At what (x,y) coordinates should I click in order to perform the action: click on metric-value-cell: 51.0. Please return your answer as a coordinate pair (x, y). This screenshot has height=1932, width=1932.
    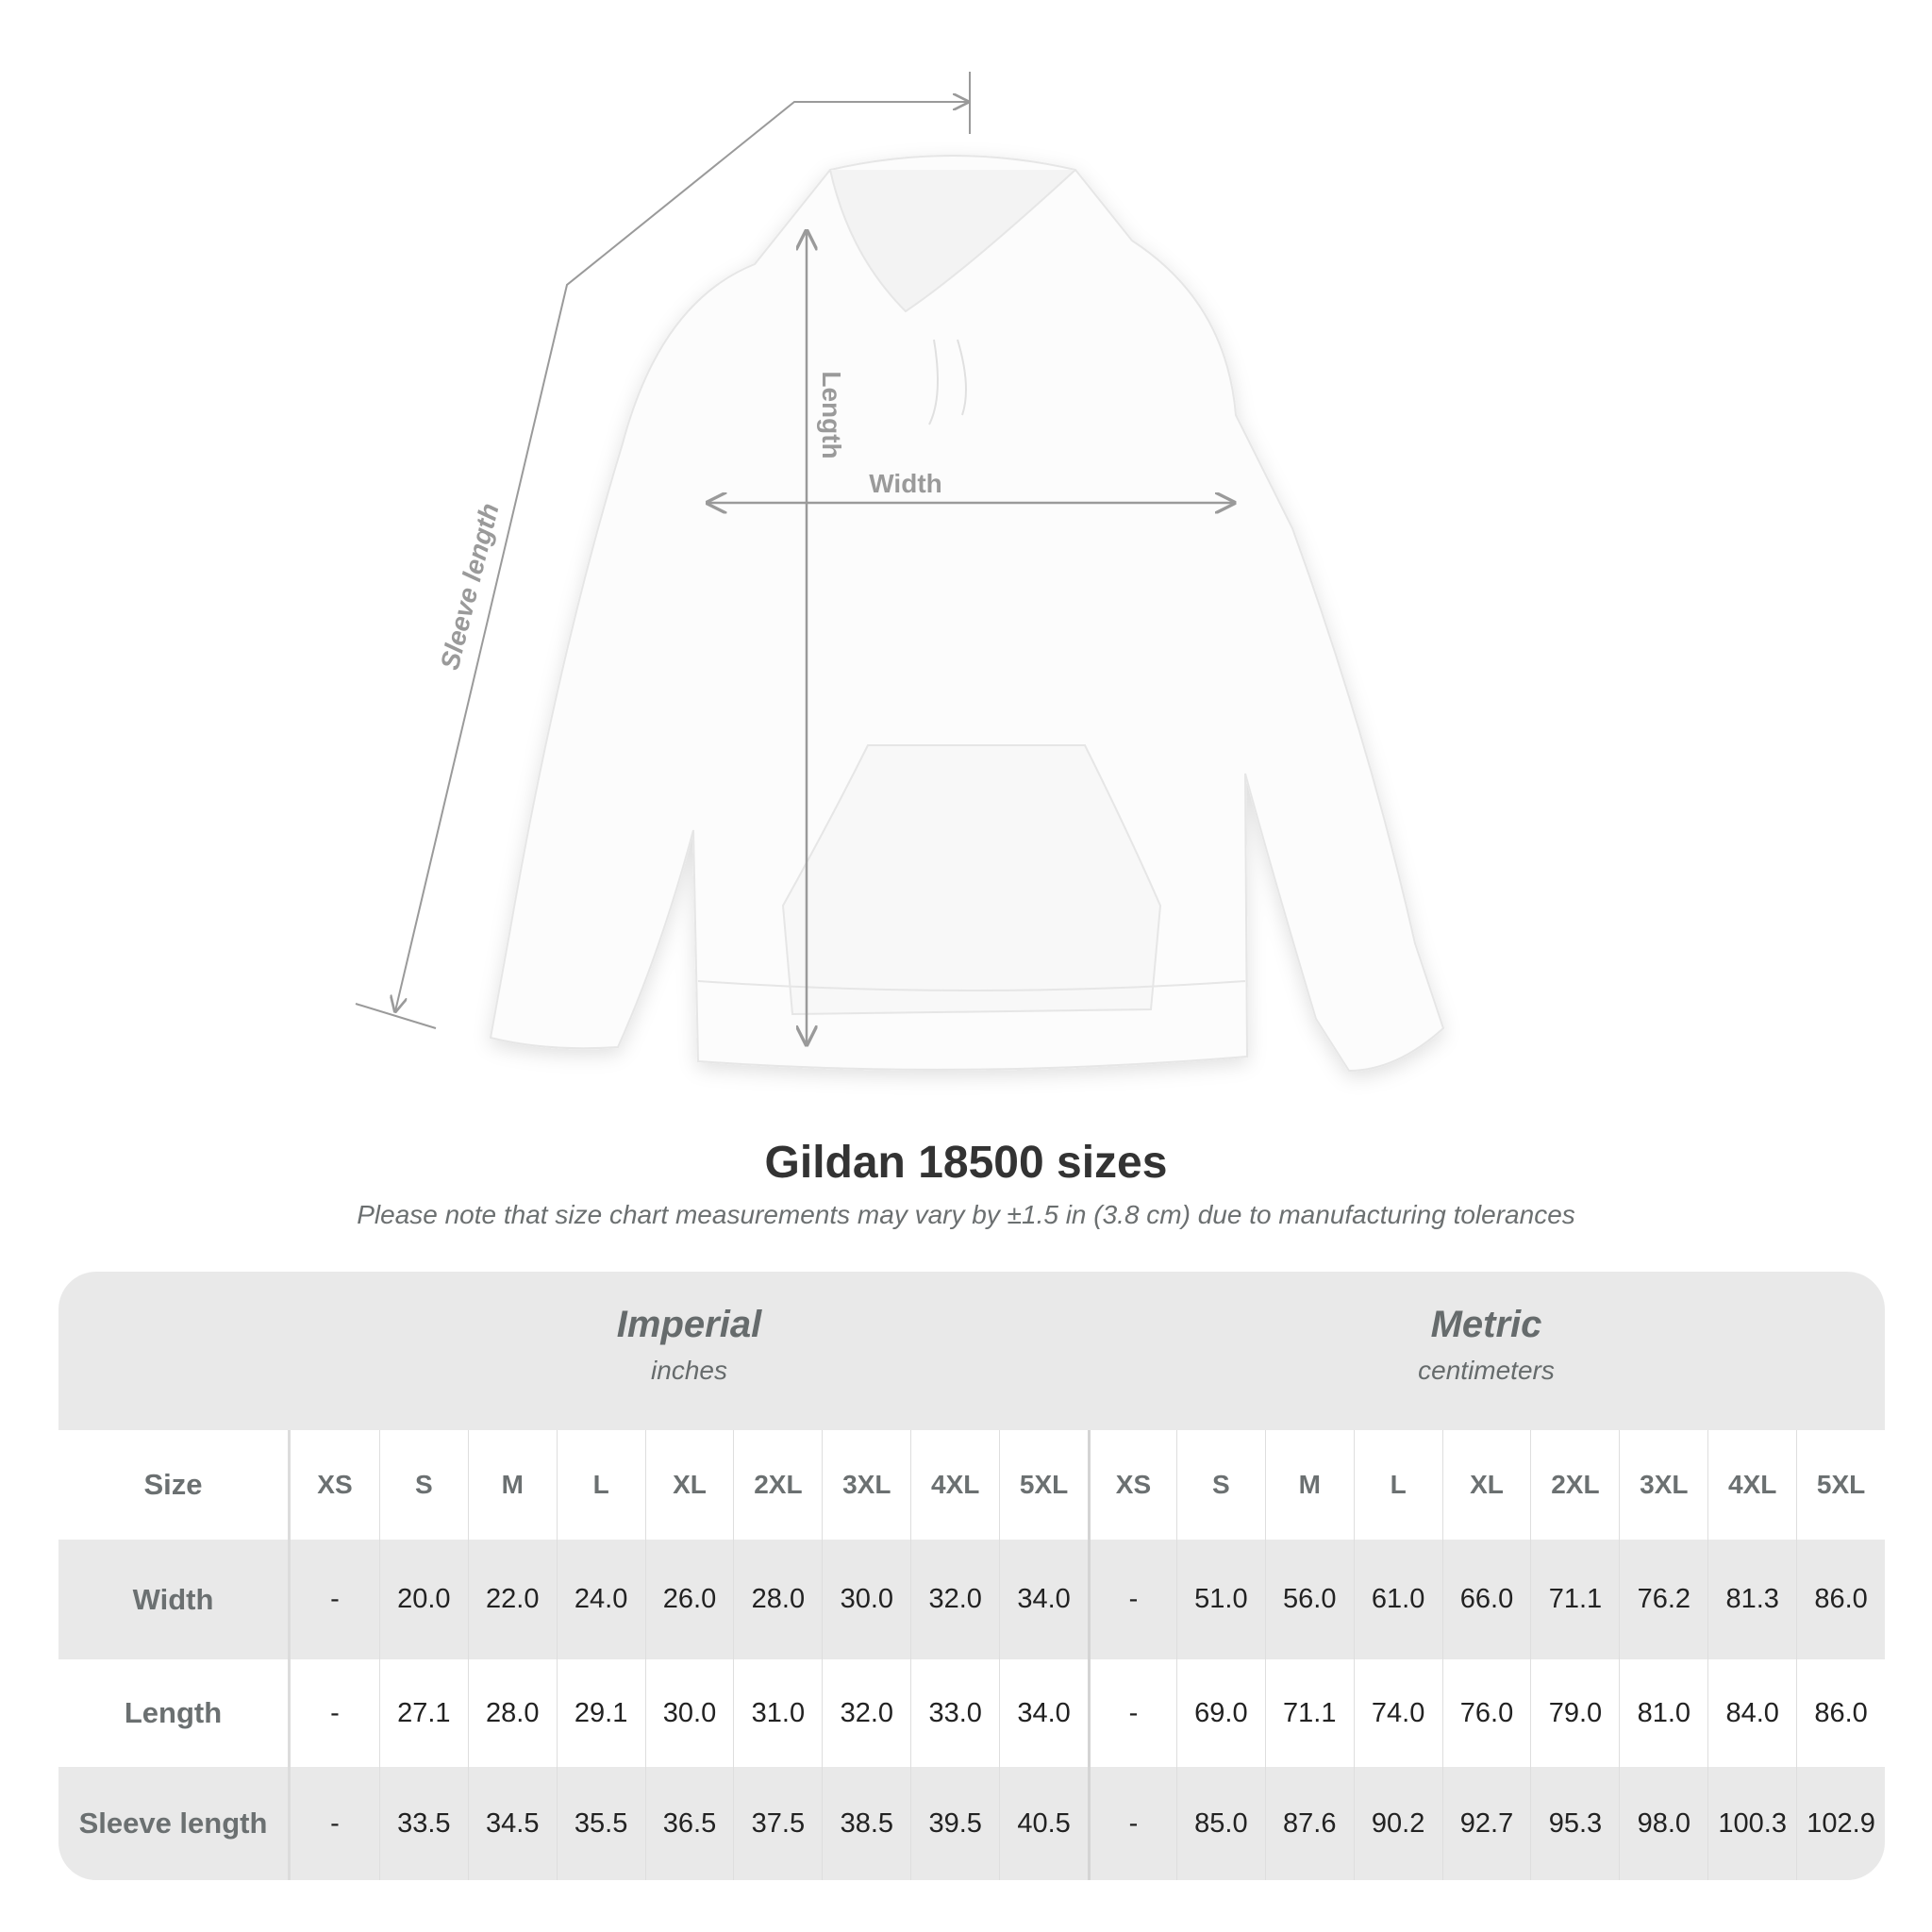
    Looking at the image, I should click on (1220, 1599).